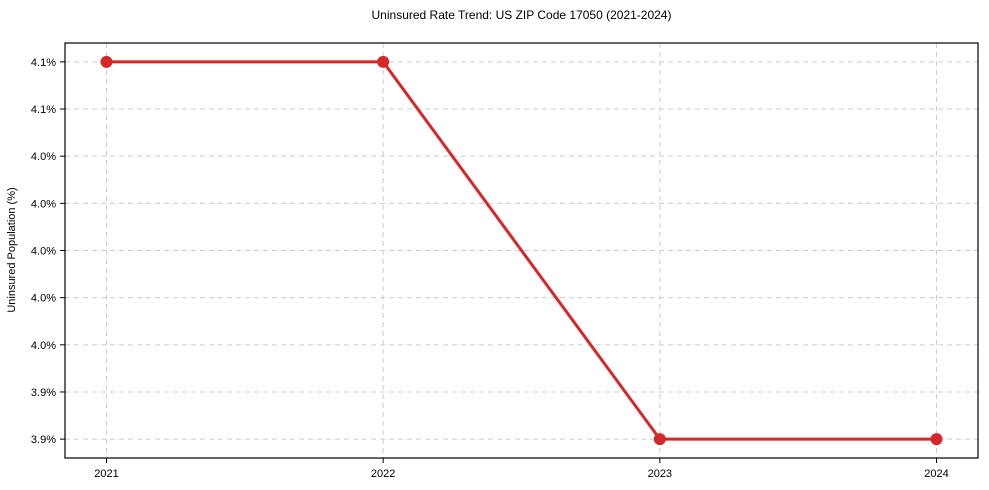 The width and height of the screenshot is (989, 490). Describe the element at coordinates (660, 474) in the screenshot. I see `x-tick-label: 2023` at that location.